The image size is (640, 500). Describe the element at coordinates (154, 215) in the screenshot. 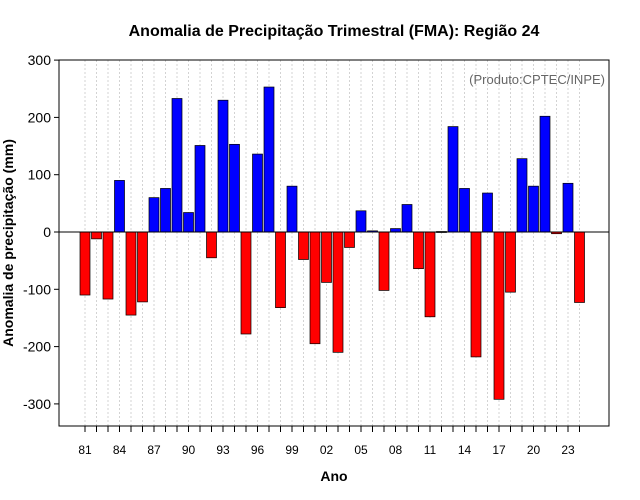

I see `bar-1987` at that location.